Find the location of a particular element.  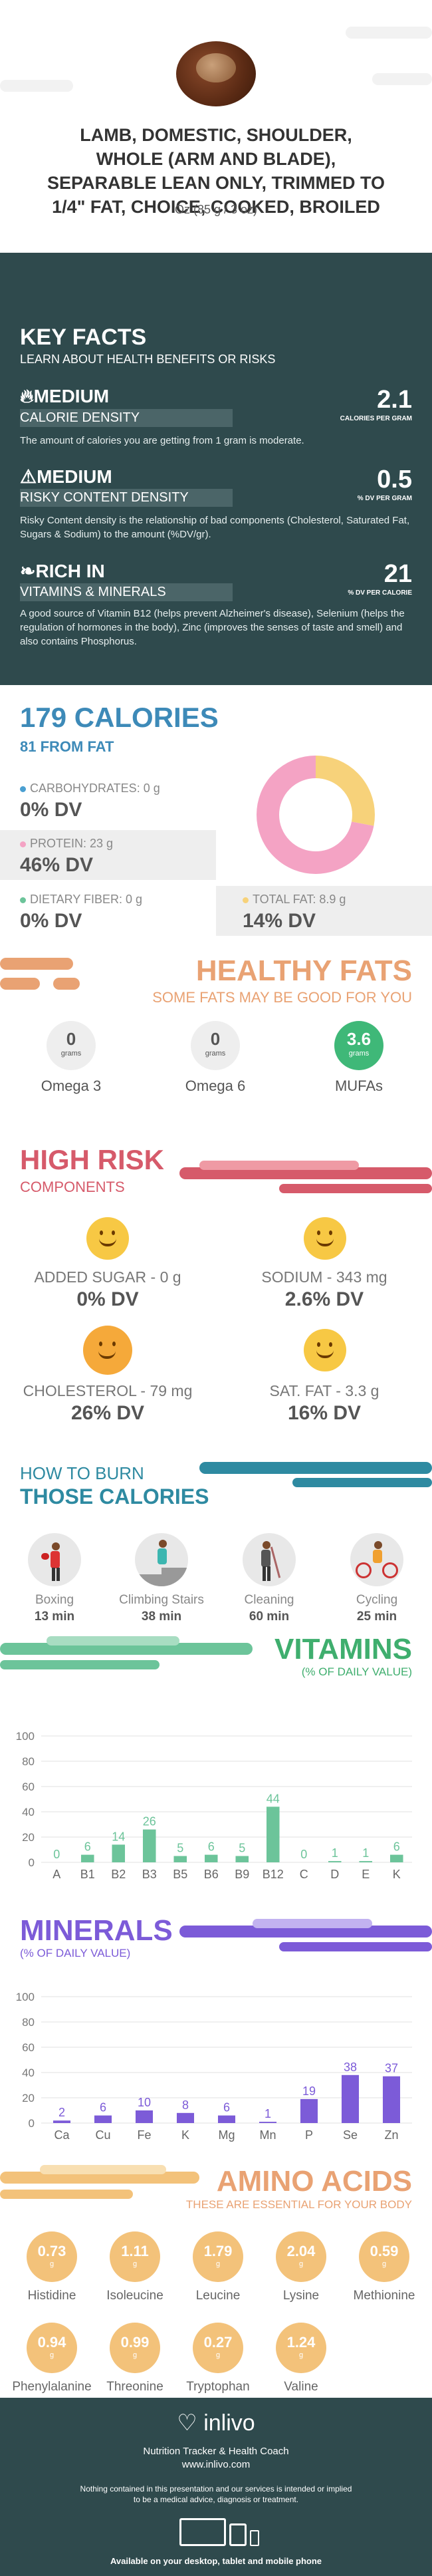

y-tick-label: 0 is located at coordinates (32, 1862).